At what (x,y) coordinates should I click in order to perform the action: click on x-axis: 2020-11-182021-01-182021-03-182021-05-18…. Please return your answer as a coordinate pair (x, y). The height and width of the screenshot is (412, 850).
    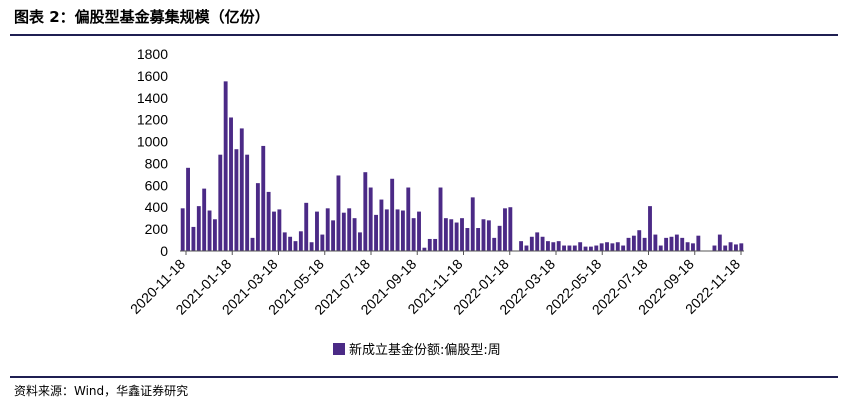
    Looking at the image, I should click on (435, 284).